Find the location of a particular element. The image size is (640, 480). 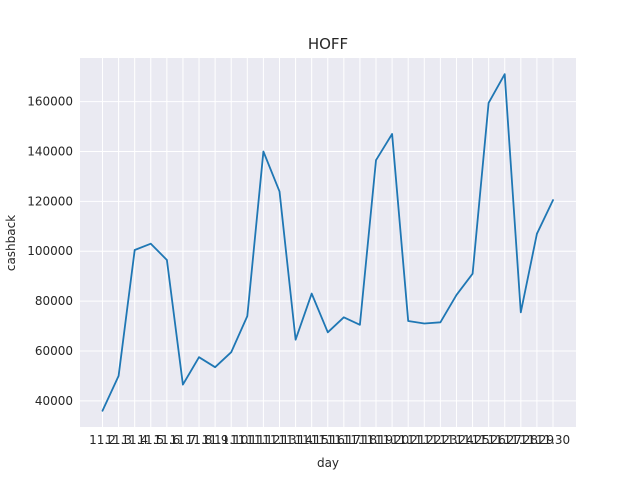

x-tick-label: 11.2 is located at coordinates (102, 440).